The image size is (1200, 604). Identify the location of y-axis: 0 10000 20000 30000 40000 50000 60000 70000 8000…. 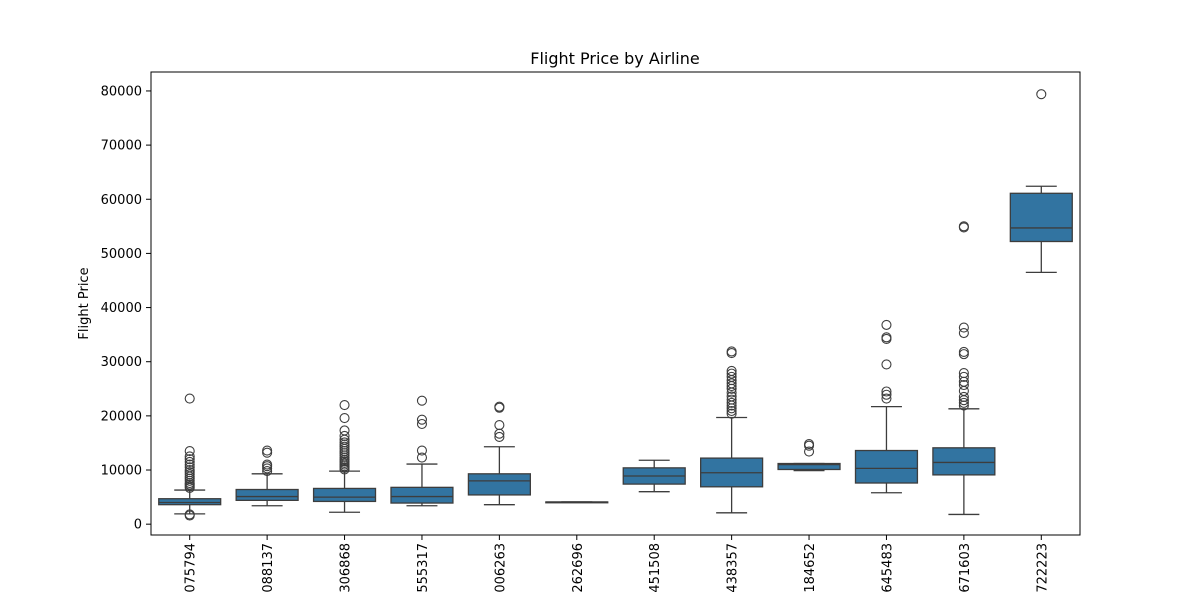
(126, 308).